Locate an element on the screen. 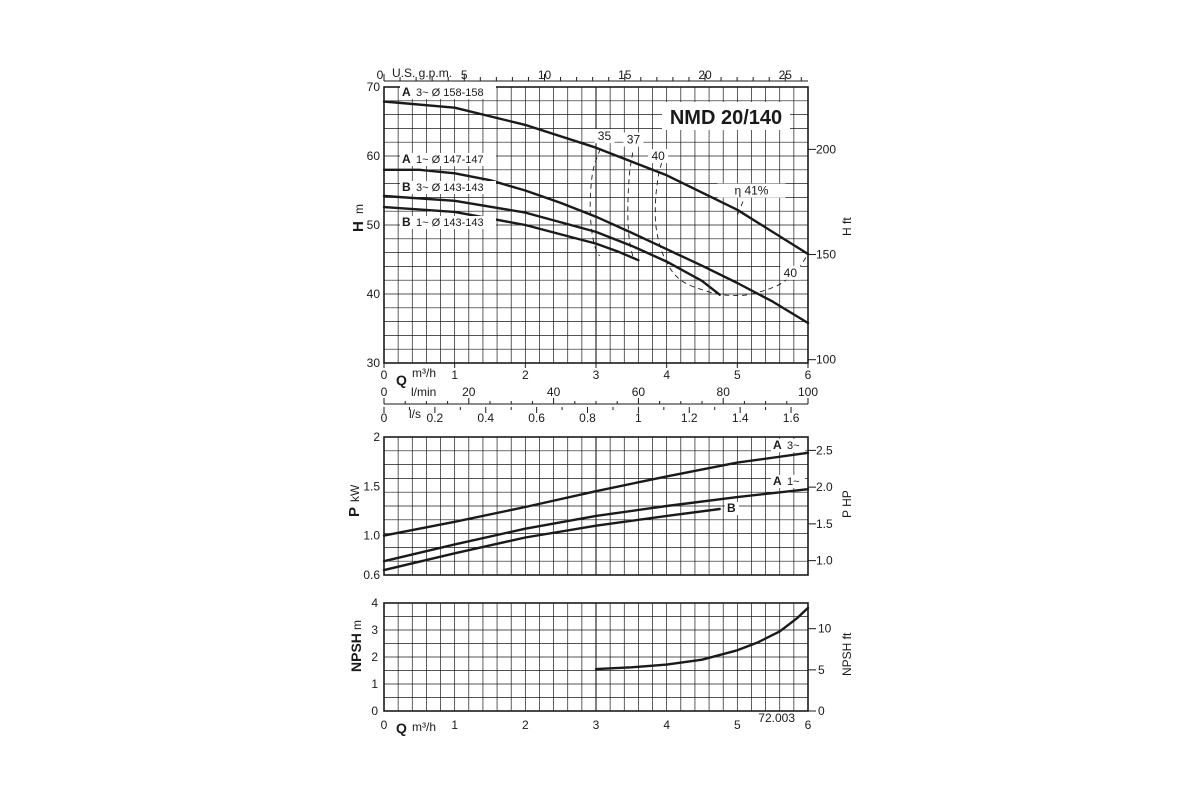 Image resolution: width=1200 pixels, height=800 pixels. head-y-axis-unit: m is located at coordinates (359, 209).